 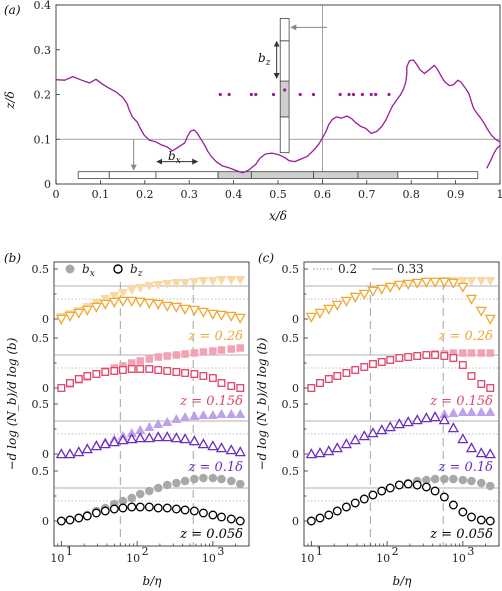 What do you see at coordinates (153, 581) in the screenshot?
I see `panel-b-xlabel: b/η` at bounding box center [153, 581].